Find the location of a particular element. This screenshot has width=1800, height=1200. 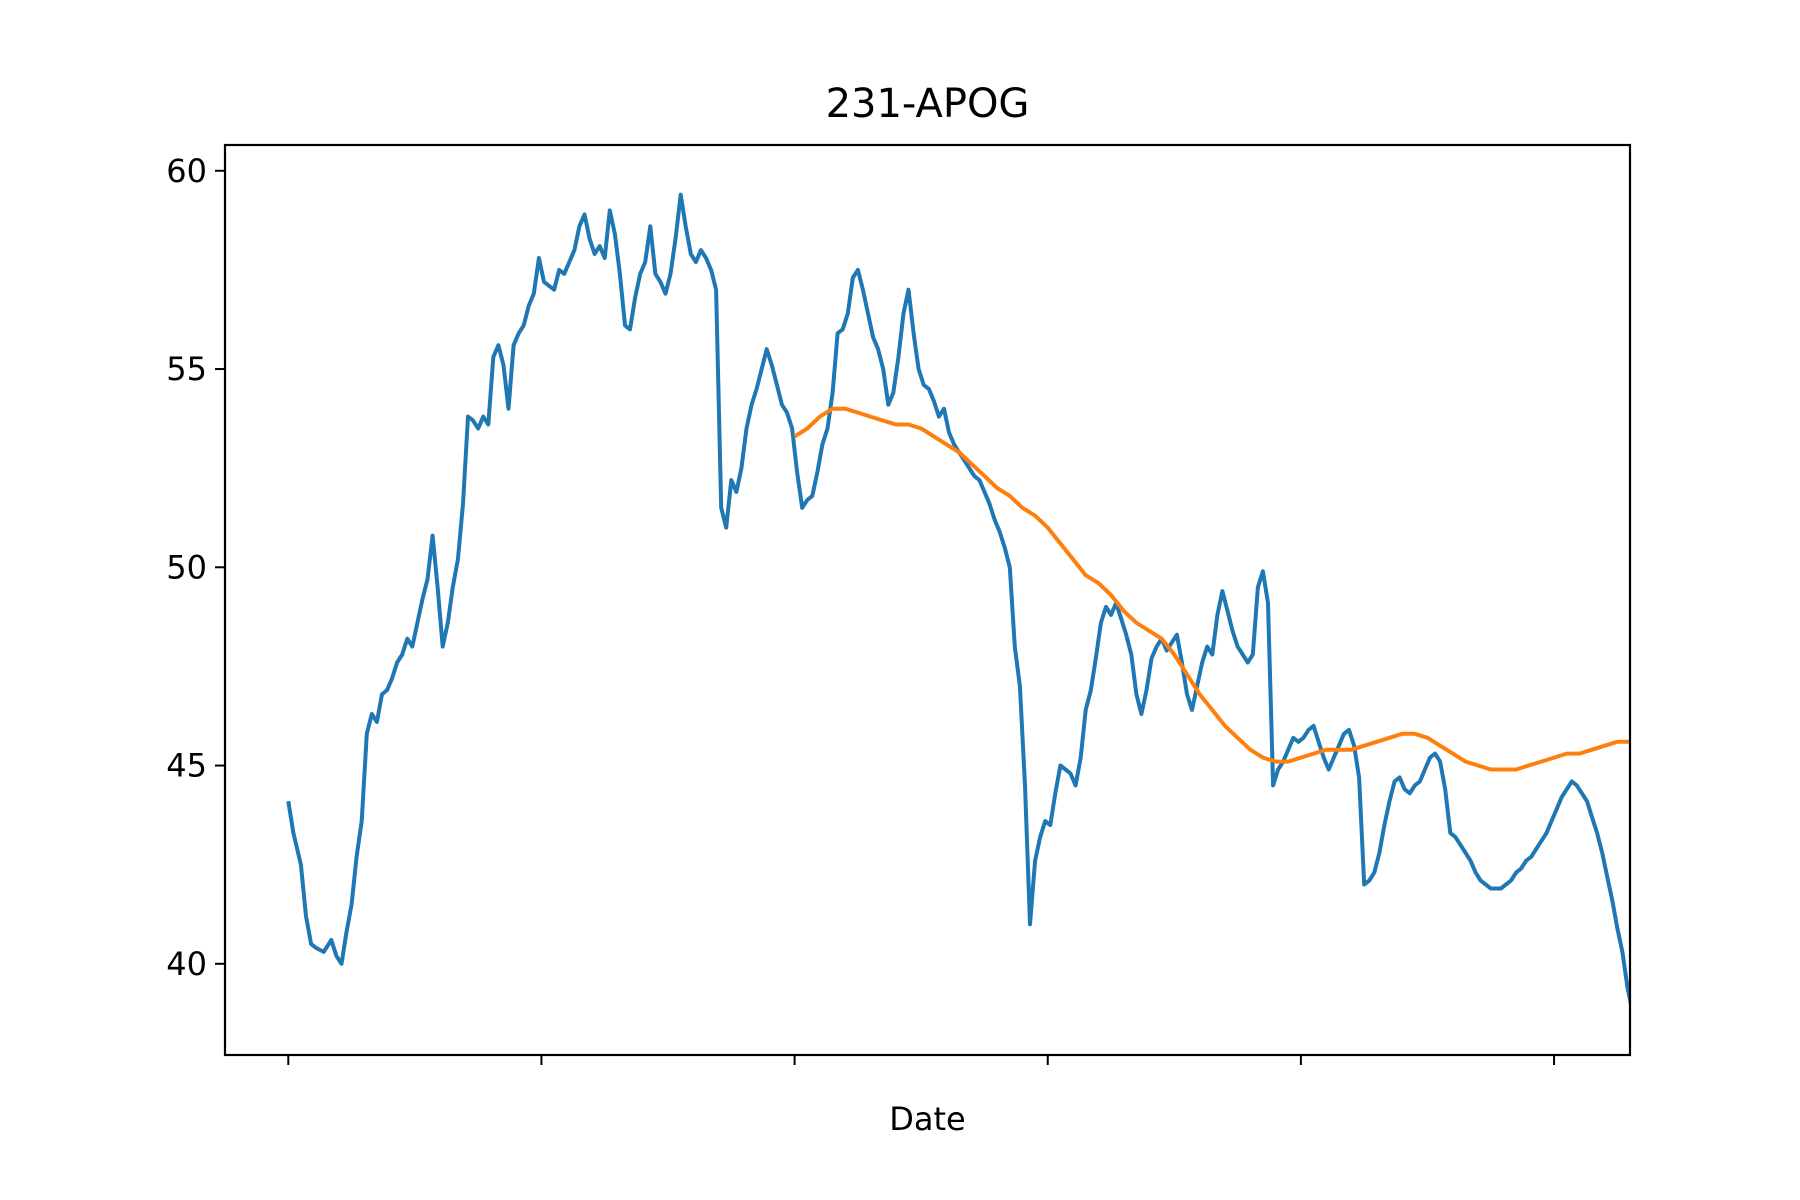

chart-title: 231-APOG is located at coordinates (928, 104).